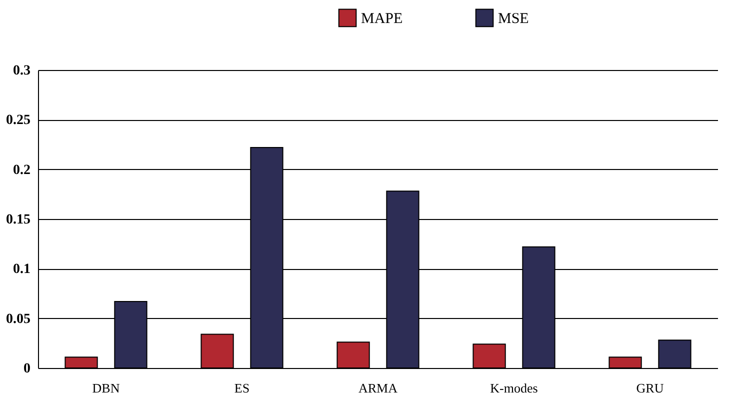 The height and width of the screenshot is (410, 737). What do you see at coordinates (27, 369) in the screenshot?
I see `y-tick-label: 0` at bounding box center [27, 369].